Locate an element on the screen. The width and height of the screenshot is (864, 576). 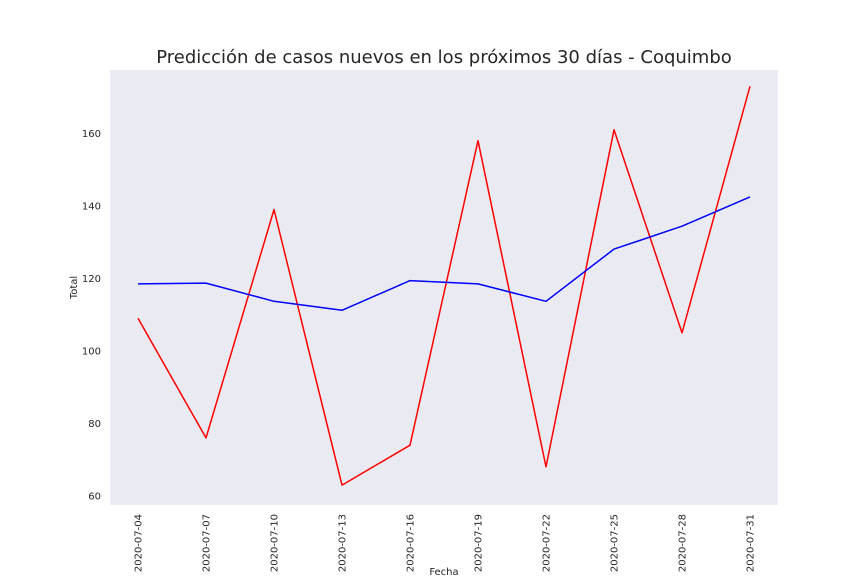
x-axis-label: Fecha is located at coordinates (443, 571).